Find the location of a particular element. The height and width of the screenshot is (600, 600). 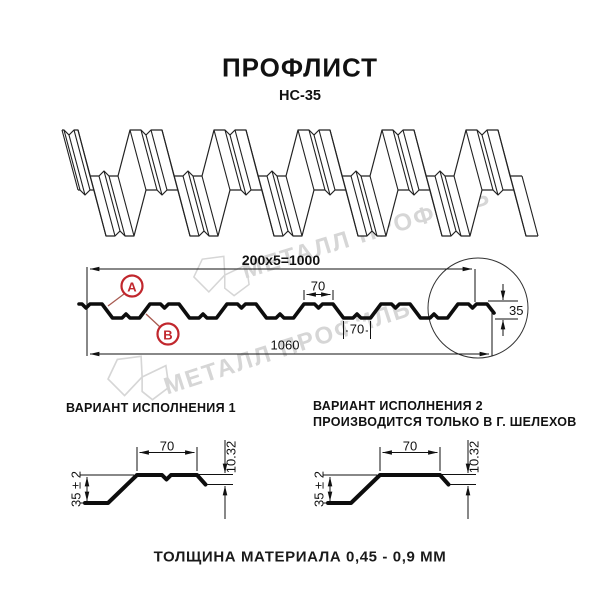

profile-outline is located at coordinates (286, 311).